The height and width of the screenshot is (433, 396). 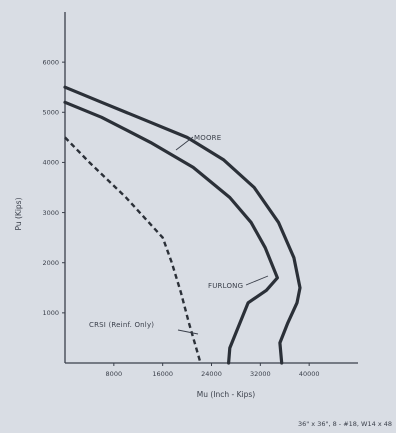 What do you see at coordinates (184, 143) in the screenshot?
I see `moore-leader-line` at bounding box center [184, 143].